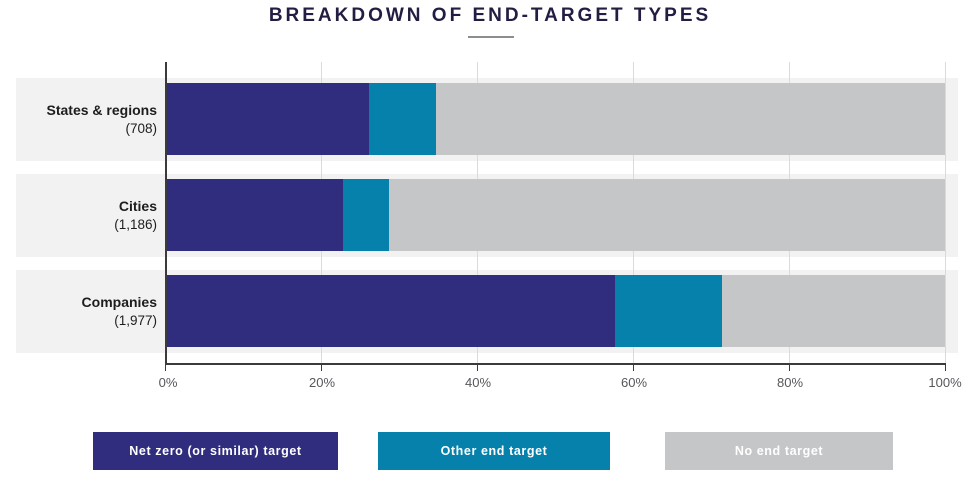 Image resolution: width=980 pixels, height=497 pixels. What do you see at coordinates (86, 215) in the screenshot?
I see `row-label: Cities (1,186)` at bounding box center [86, 215].